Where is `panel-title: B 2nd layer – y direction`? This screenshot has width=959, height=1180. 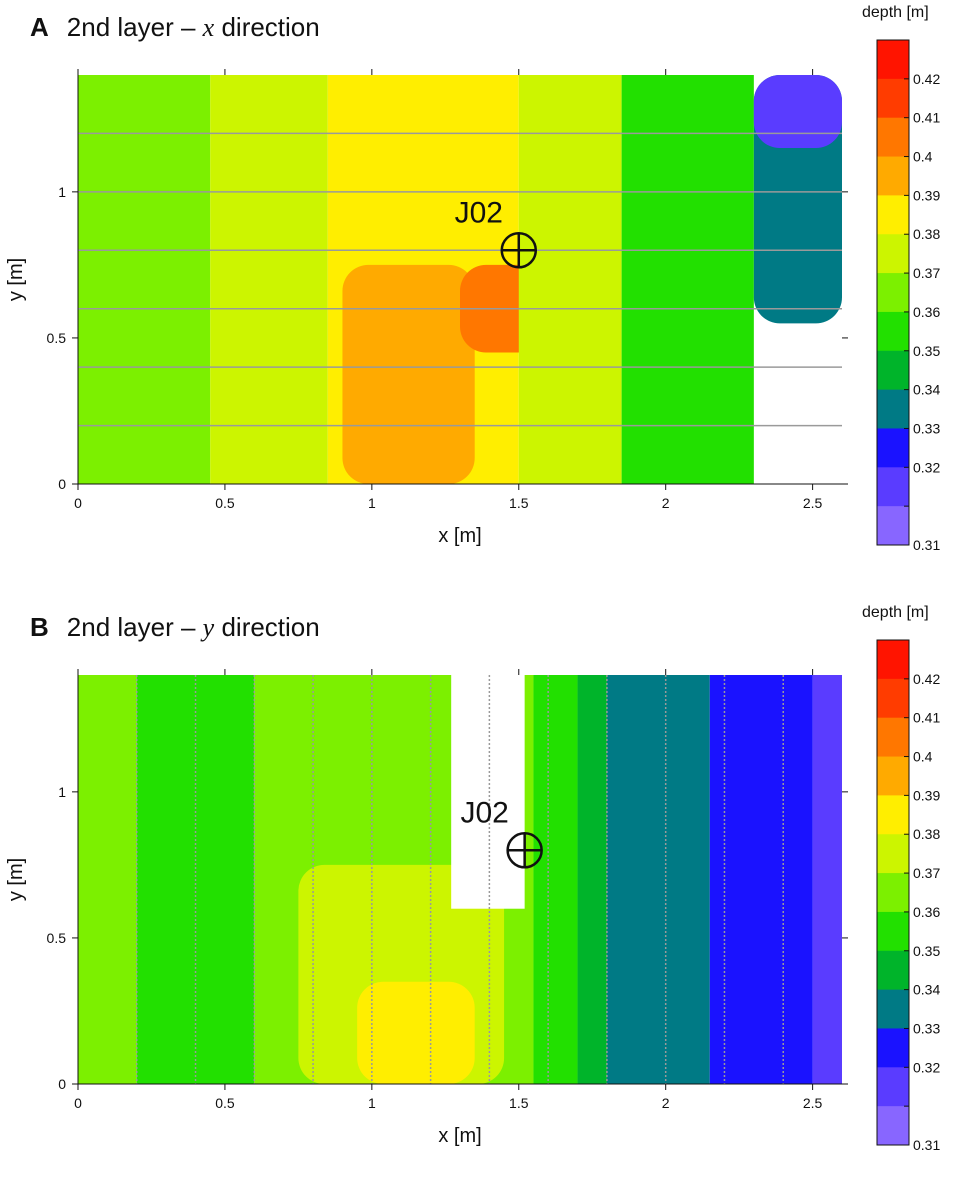
panel-title: B 2nd layer – y direction is located at coordinates (175, 627).